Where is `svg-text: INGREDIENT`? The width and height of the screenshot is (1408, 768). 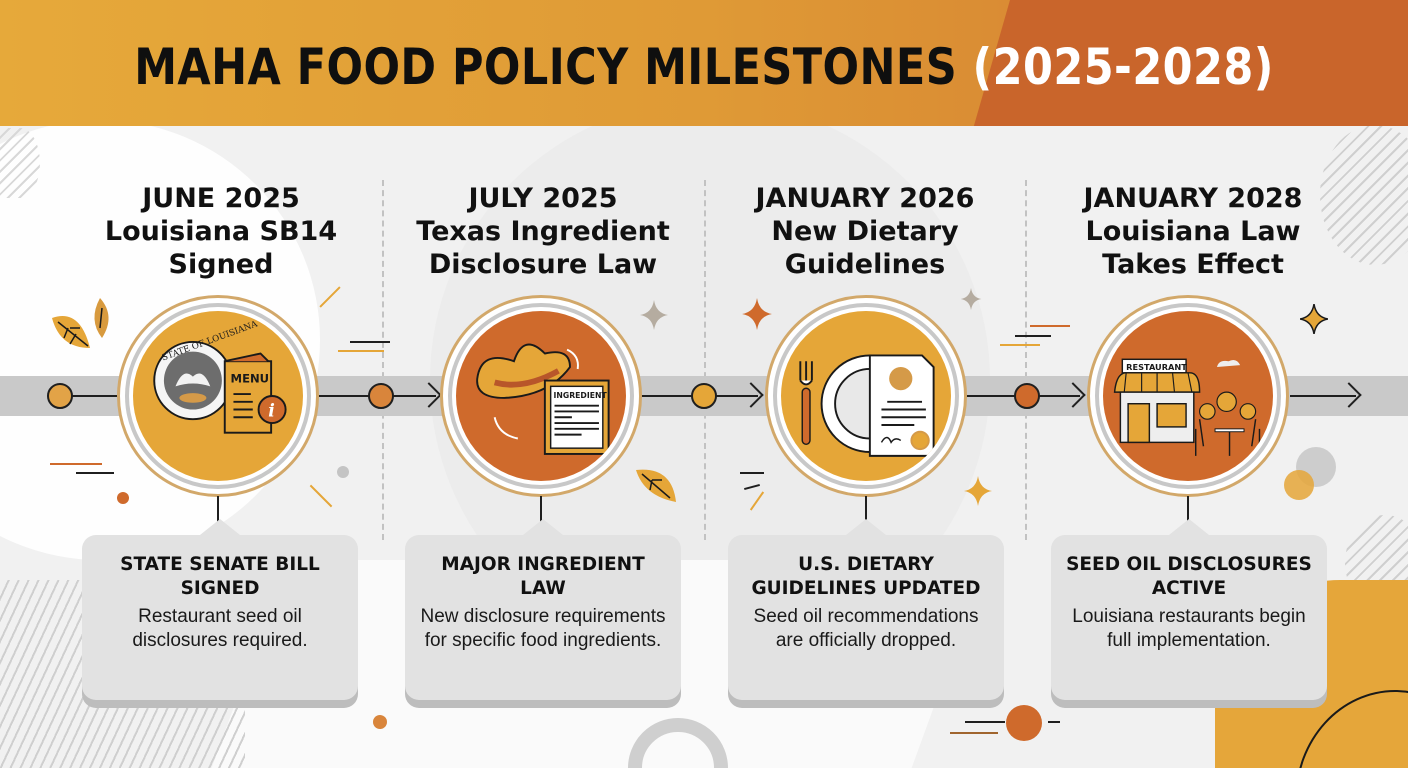 svg-text: INGREDIENT is located at coordinates (581, 395).